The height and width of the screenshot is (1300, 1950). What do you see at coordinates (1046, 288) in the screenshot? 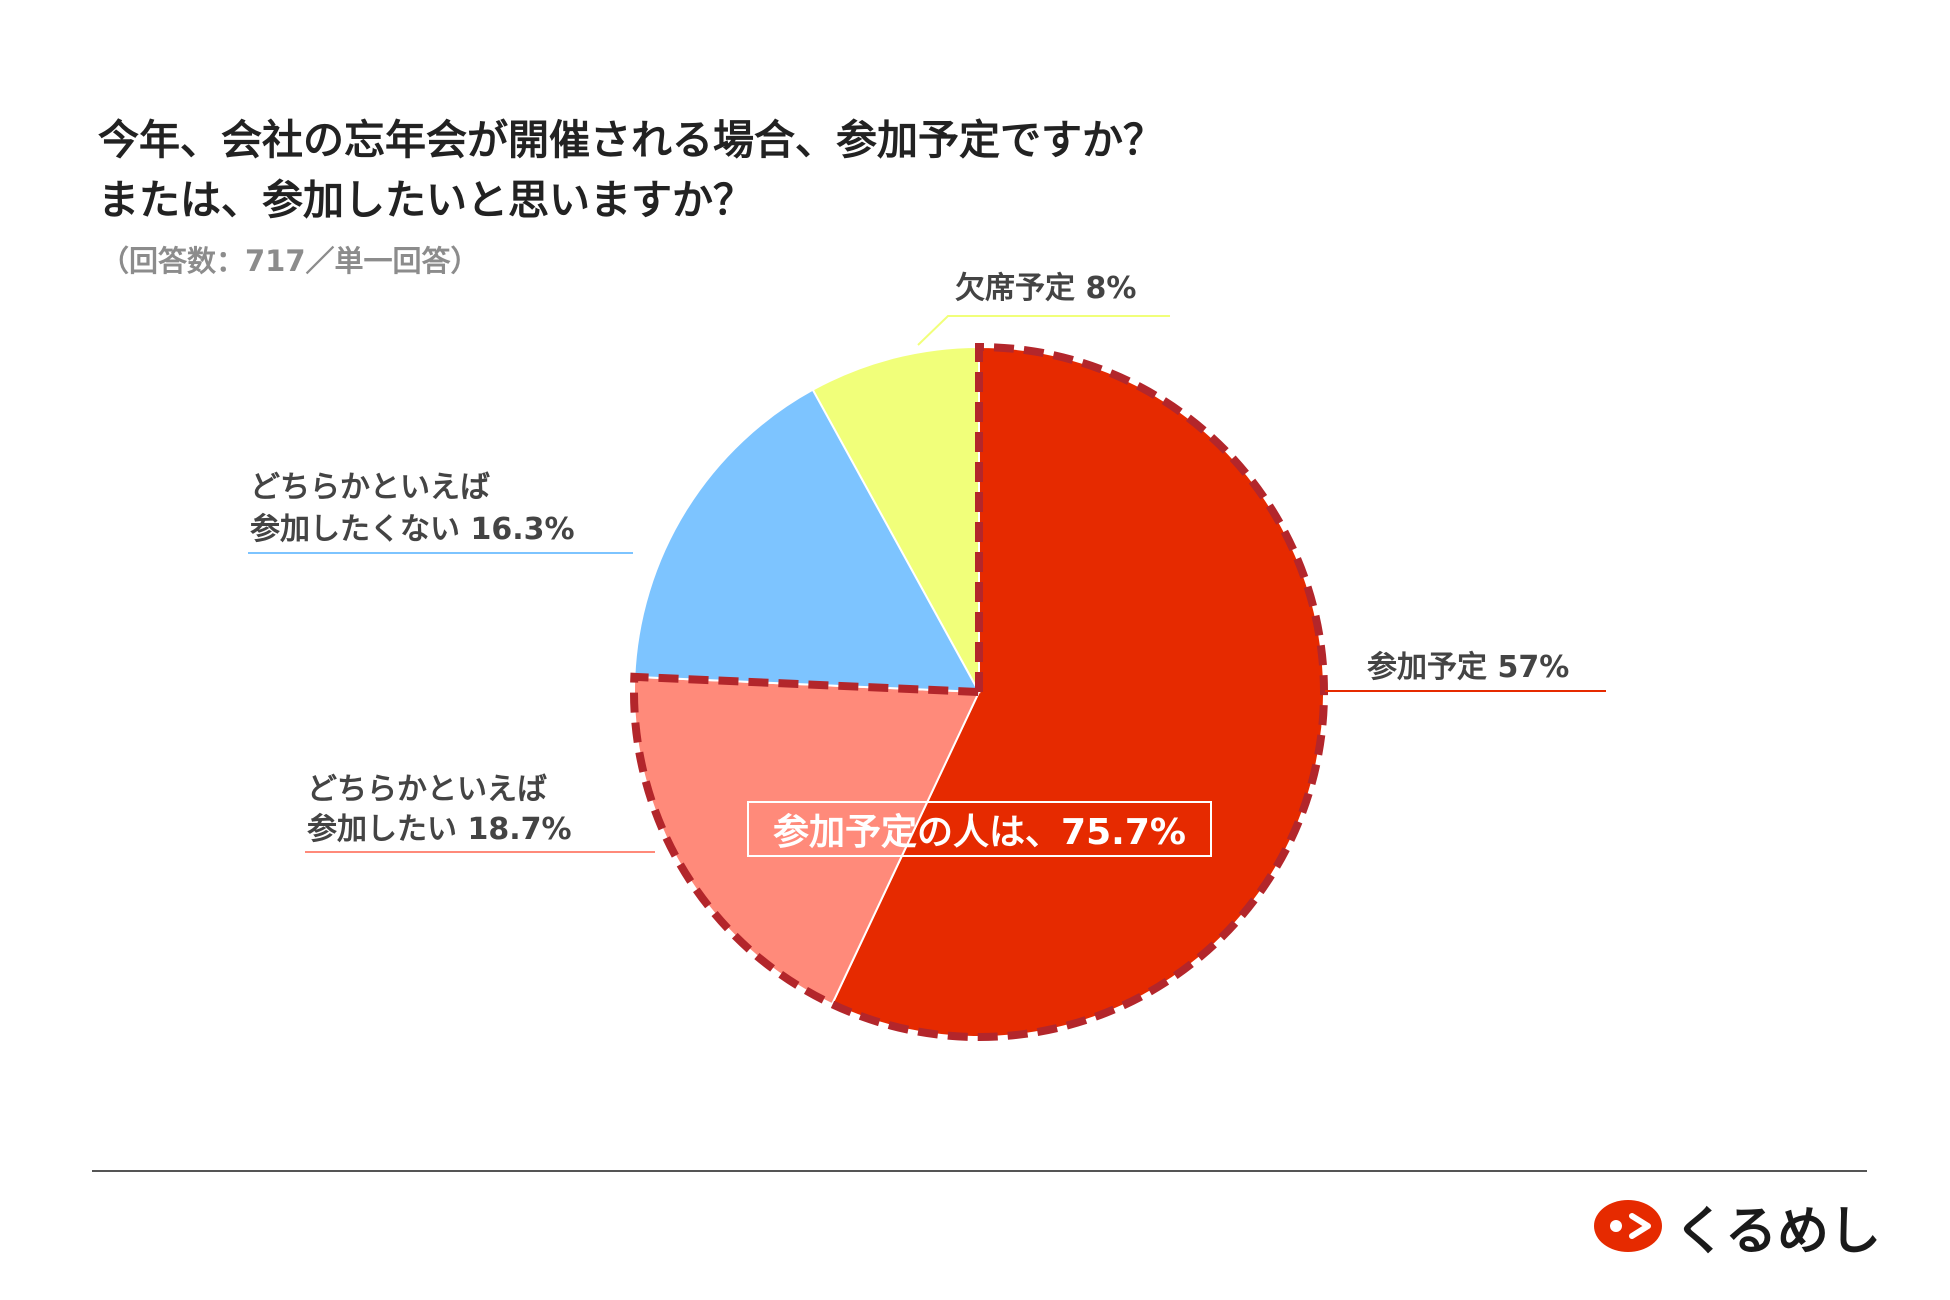
I see `slice-label-absent: 欠席予定 8%` at bounding box center [1046, 288].